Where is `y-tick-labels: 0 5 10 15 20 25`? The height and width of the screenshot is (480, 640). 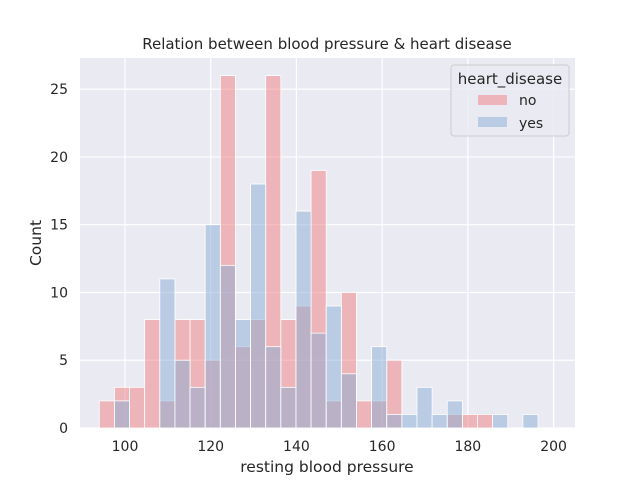 y-tick-labels: 0 5 10 15 20 25 is located at coordinates (59, 259).